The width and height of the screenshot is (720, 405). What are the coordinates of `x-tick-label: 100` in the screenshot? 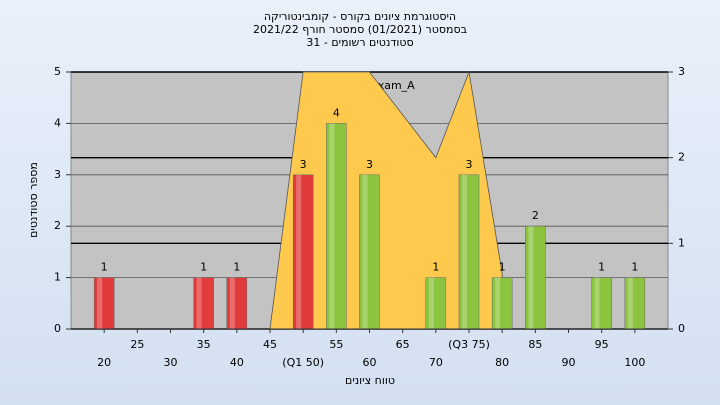 It's located at (634, 362).